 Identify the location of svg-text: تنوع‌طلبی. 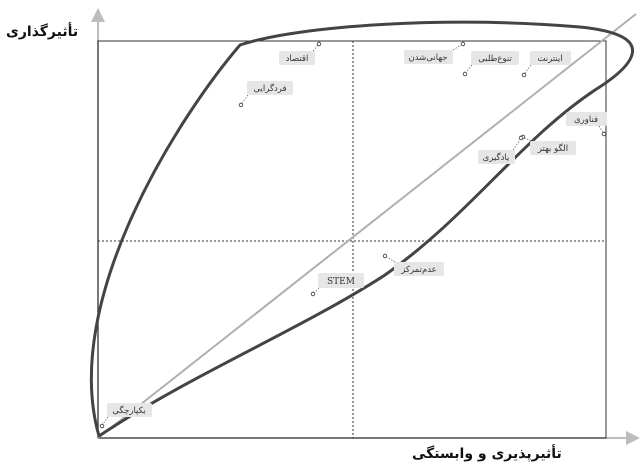
(495, 59).